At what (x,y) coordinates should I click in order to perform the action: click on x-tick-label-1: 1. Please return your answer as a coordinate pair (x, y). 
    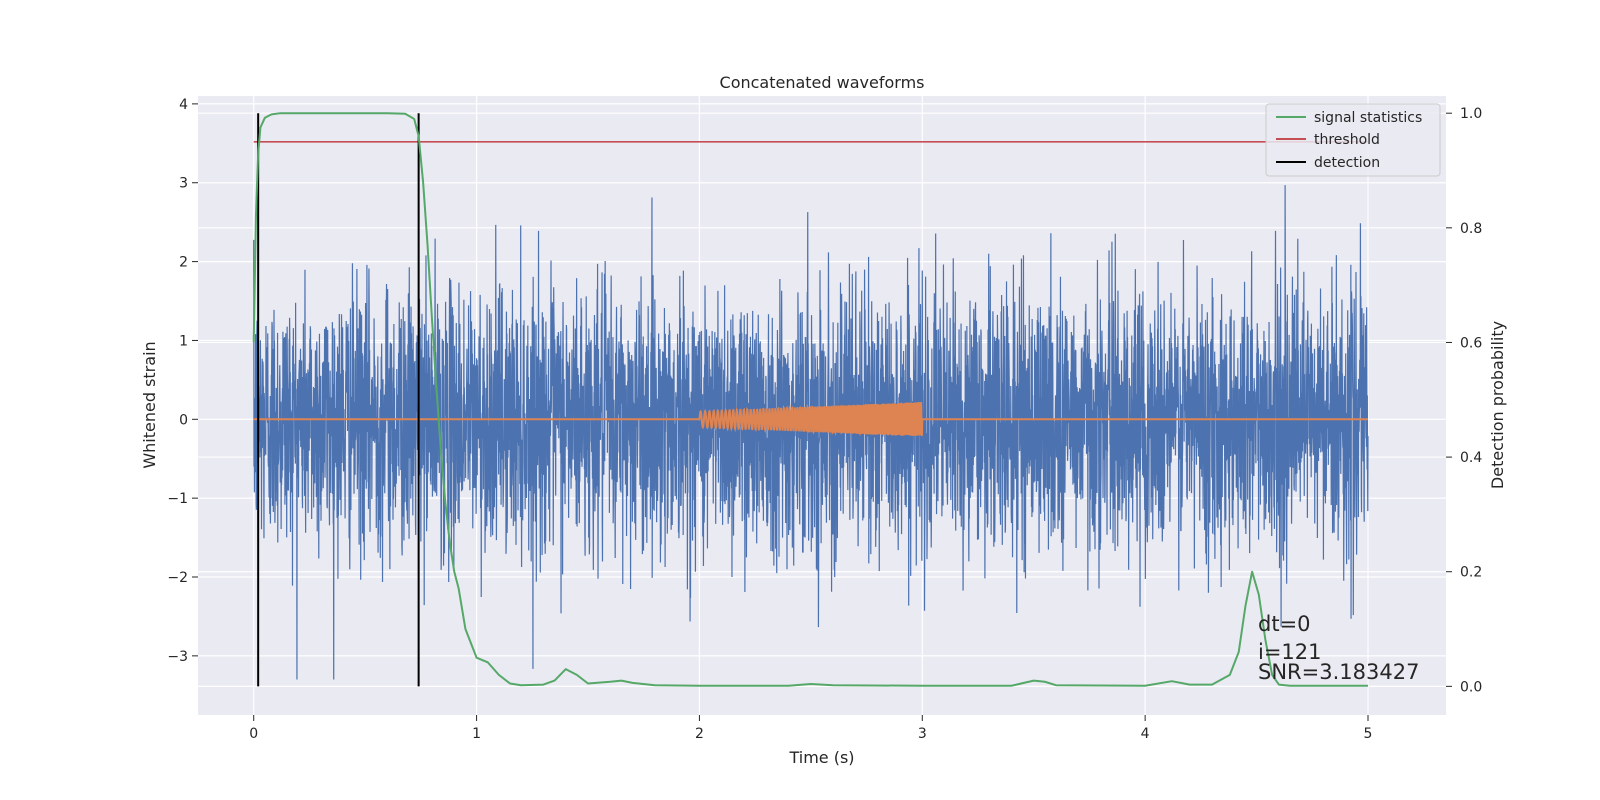
    Looking at the image, I should click on (476, 734).